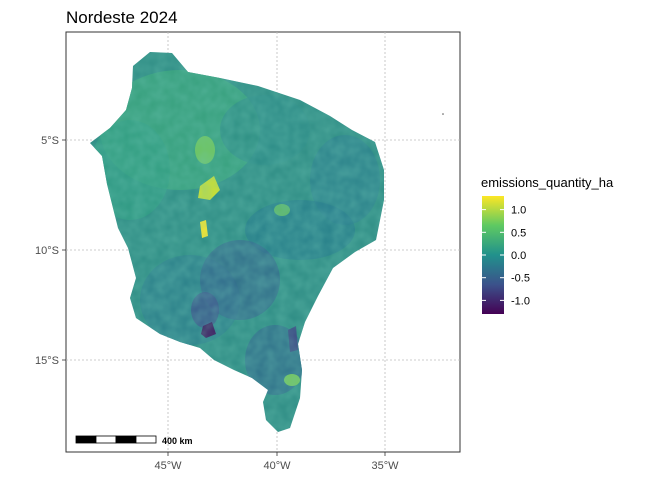  I want to click on scale-bar: 400 km, so click(134, 440).